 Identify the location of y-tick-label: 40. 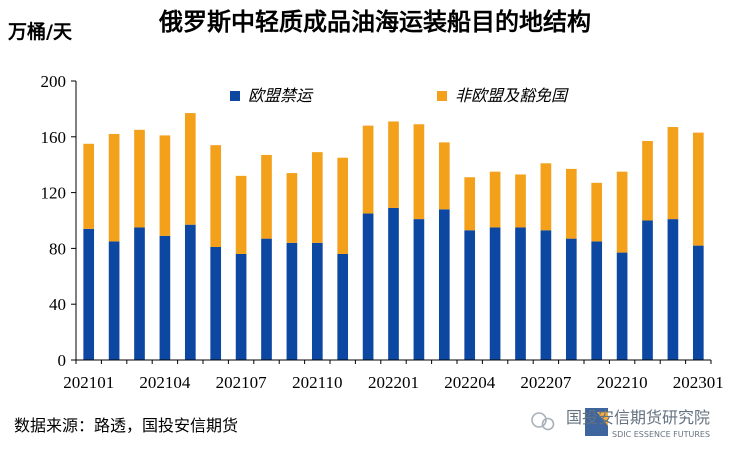
(57, 304).